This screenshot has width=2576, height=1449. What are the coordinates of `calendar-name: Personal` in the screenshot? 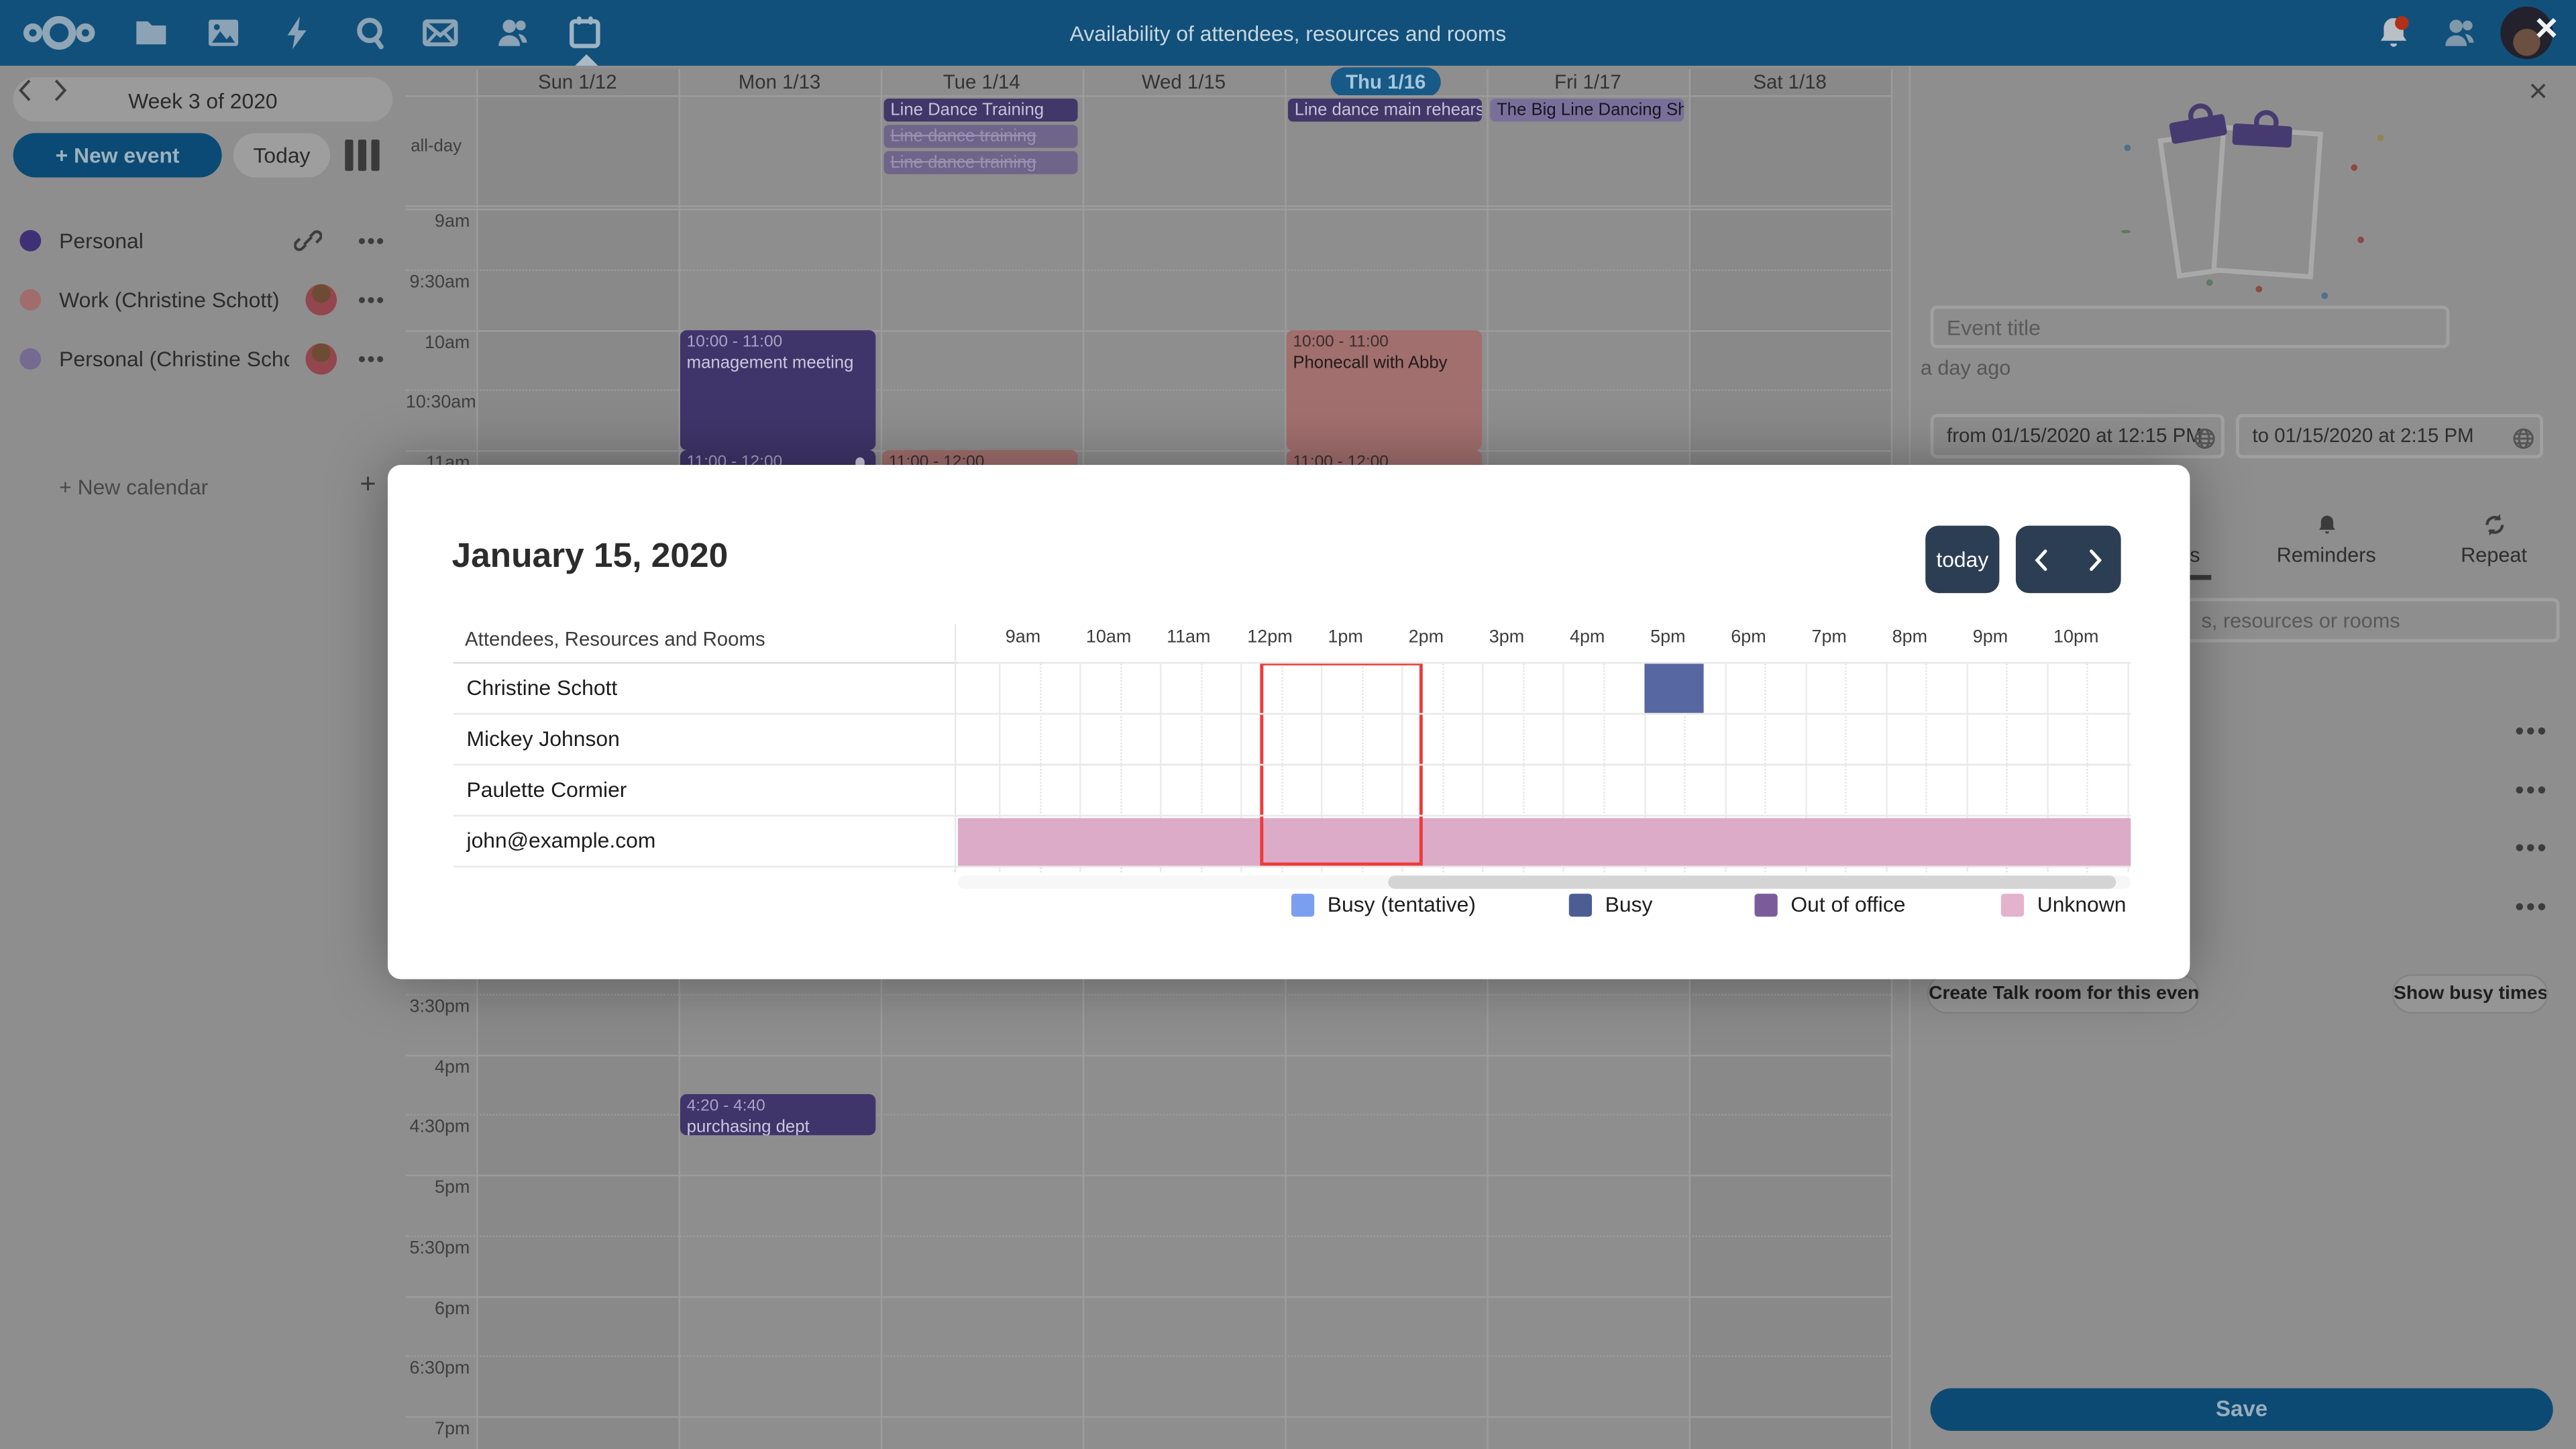 It's located at (101, 241).